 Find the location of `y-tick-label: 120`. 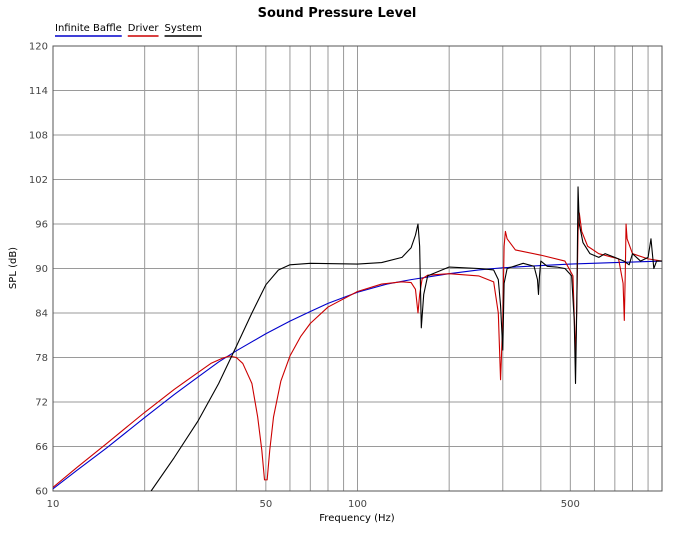

y-tick-label: 120 is located at coordinates (38, 47).